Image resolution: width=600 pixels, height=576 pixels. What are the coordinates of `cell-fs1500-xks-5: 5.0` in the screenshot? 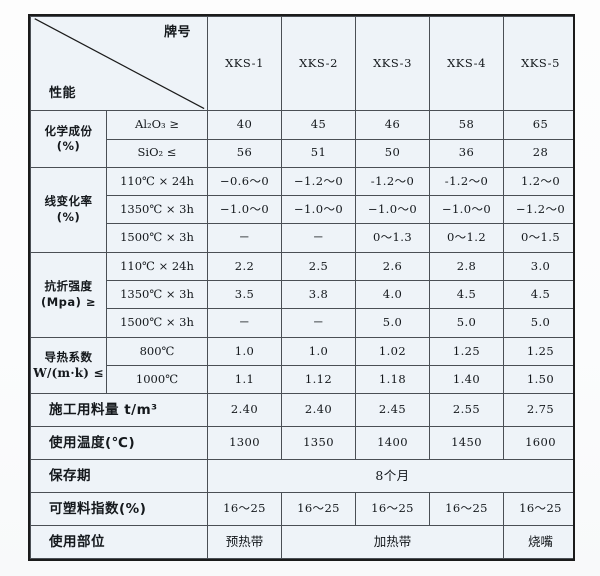 It's located at (538, 323).